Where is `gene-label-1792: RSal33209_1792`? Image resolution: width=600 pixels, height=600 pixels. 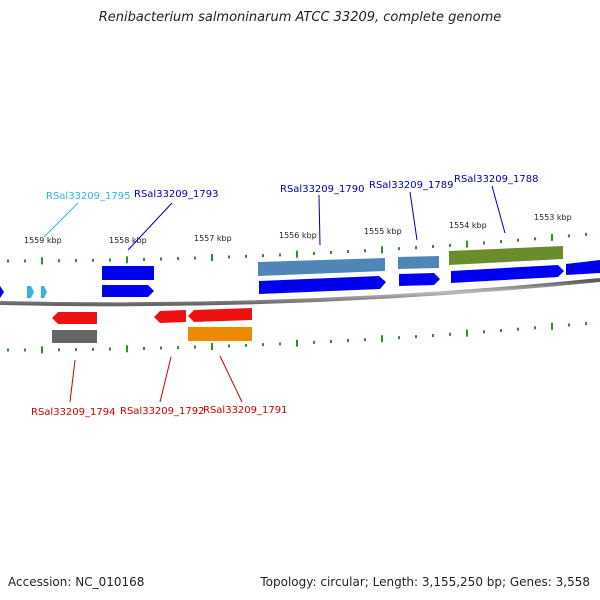 gene-label-1792: RSal33209_1792 is located at coordinates (162, 411).